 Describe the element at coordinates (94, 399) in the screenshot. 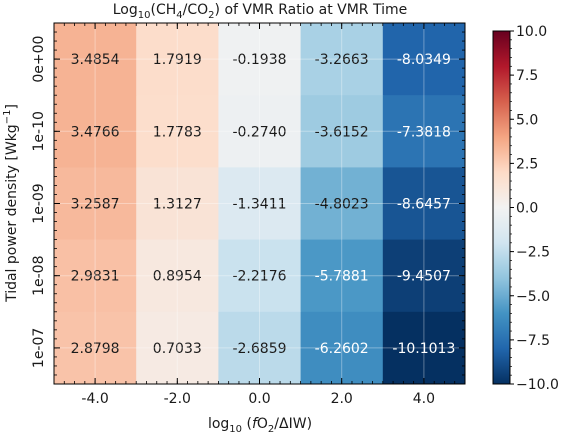

I see `x-tick-label: -4.0` at that location.